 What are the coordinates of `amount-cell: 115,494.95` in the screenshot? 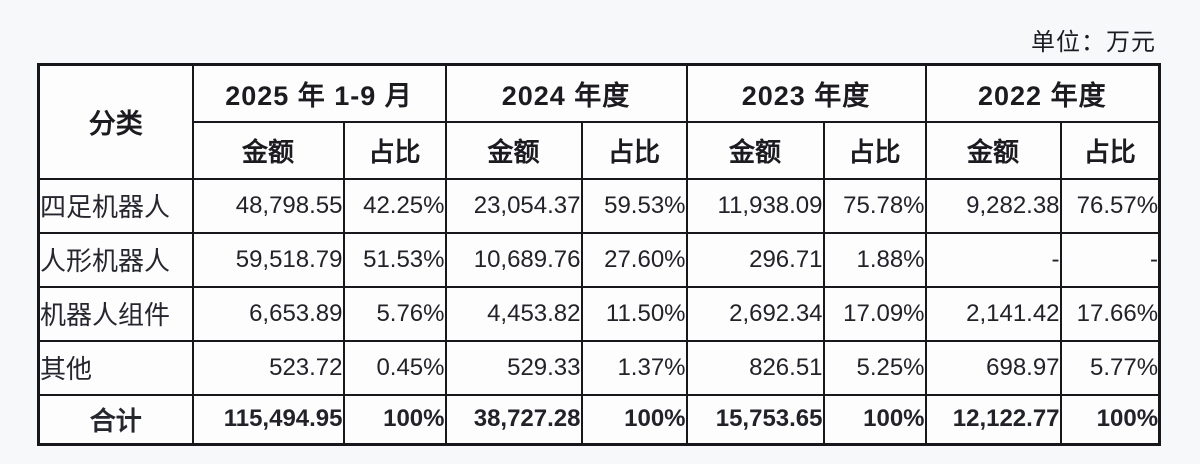 It's located at (268, 419).